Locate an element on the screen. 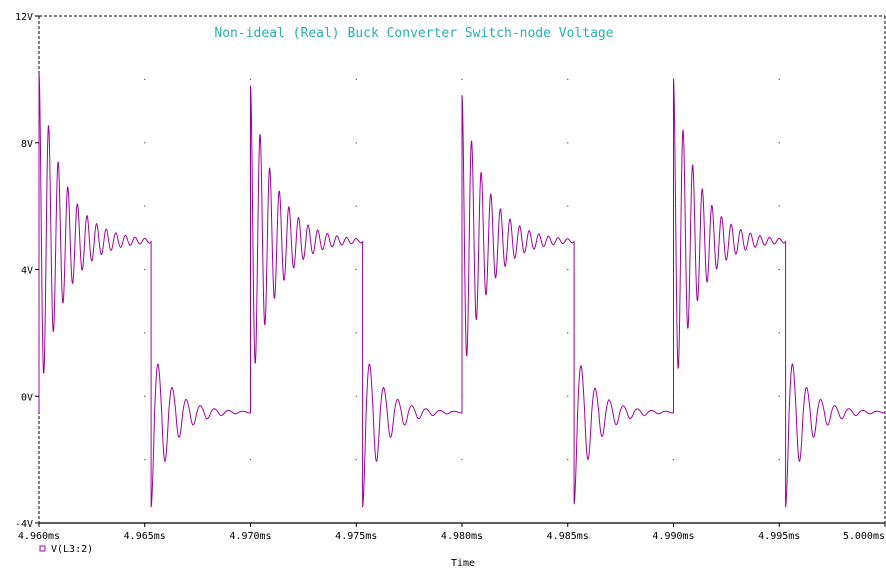 The height and width of the screenshot is (570, 886). y-tick-label: 12V is located at coordinates (24, 17).